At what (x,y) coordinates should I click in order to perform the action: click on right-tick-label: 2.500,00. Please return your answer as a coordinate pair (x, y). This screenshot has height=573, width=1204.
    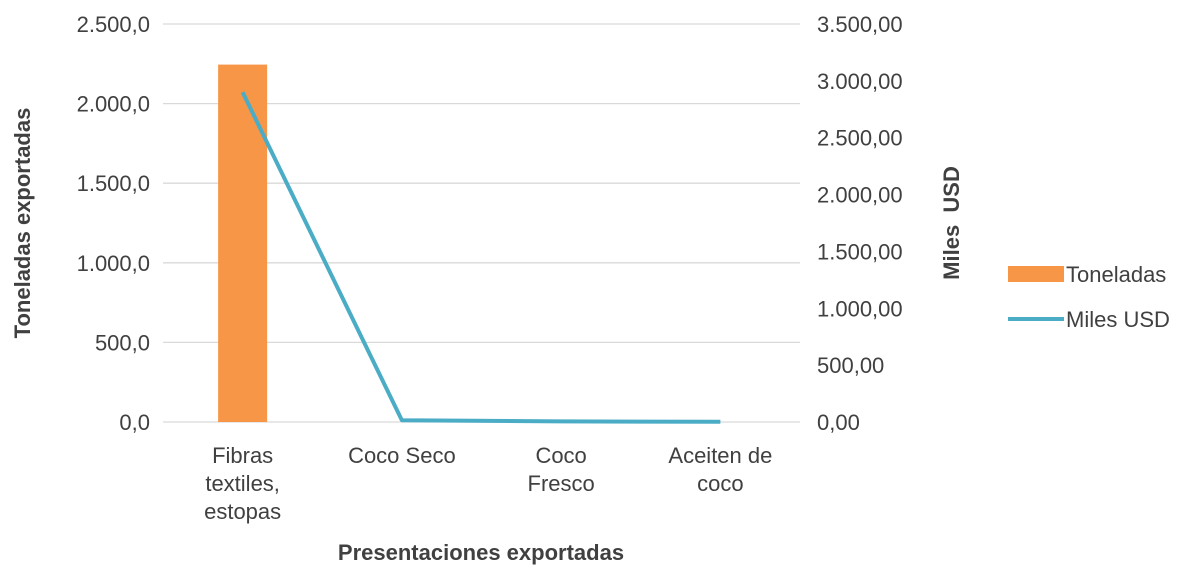
    Looking at the image, I should click on (860, 138).